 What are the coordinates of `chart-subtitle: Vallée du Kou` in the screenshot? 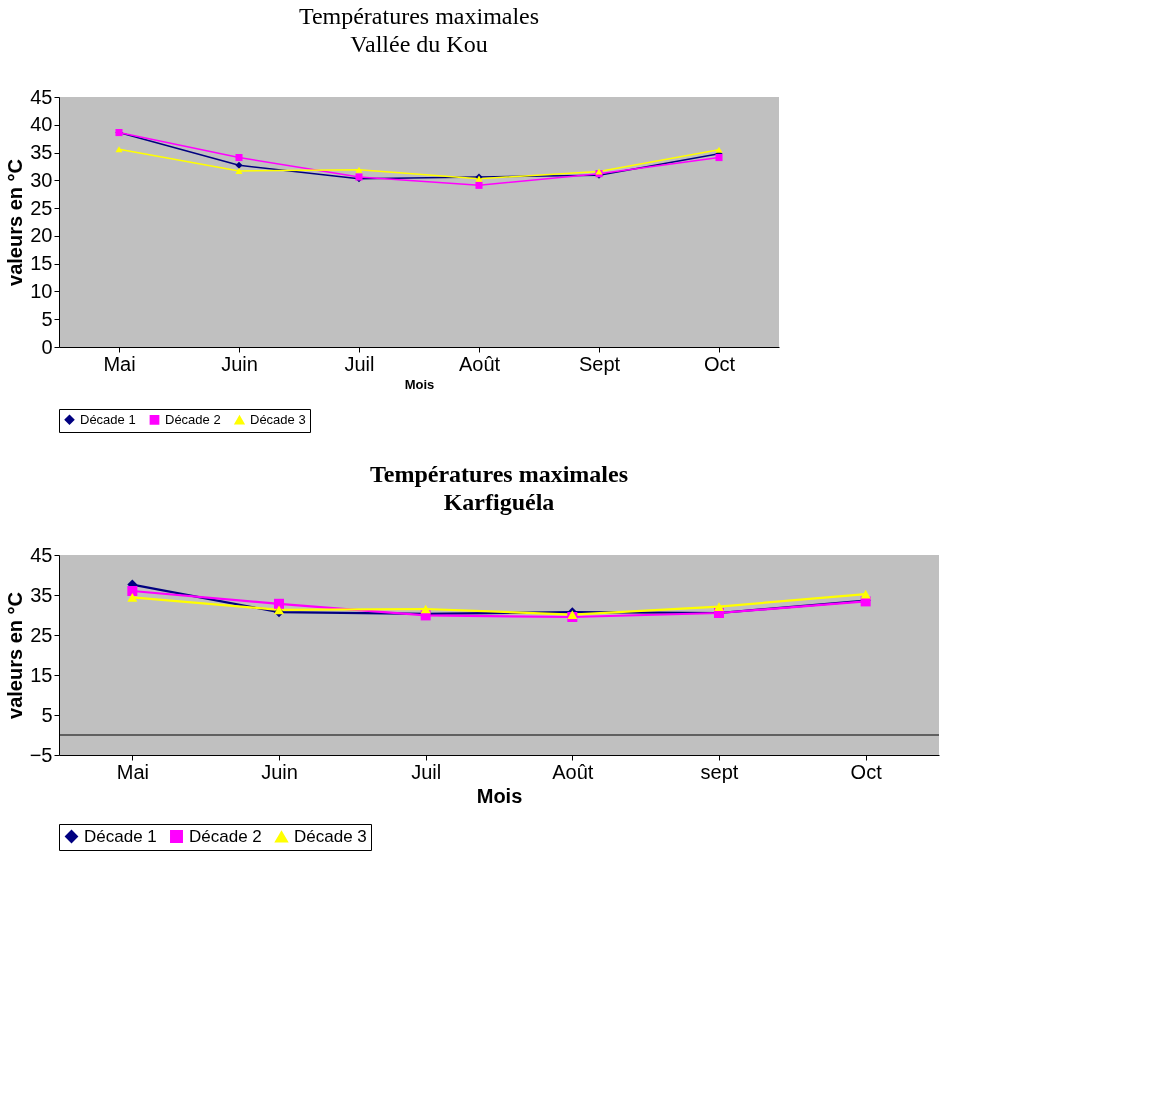 It's located at (419, 44).